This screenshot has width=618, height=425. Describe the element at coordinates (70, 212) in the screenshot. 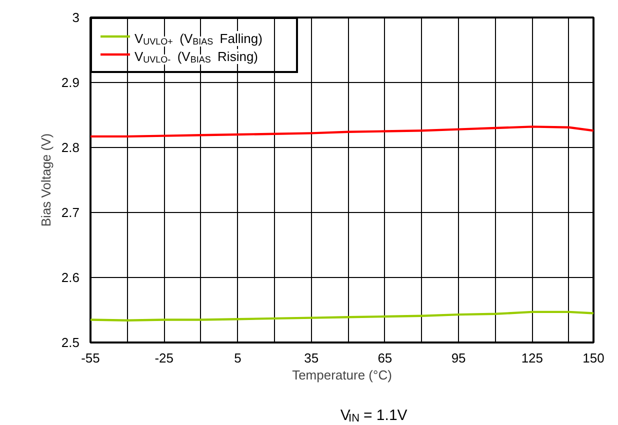

I see `y-tick-label: 2.7` at that location.